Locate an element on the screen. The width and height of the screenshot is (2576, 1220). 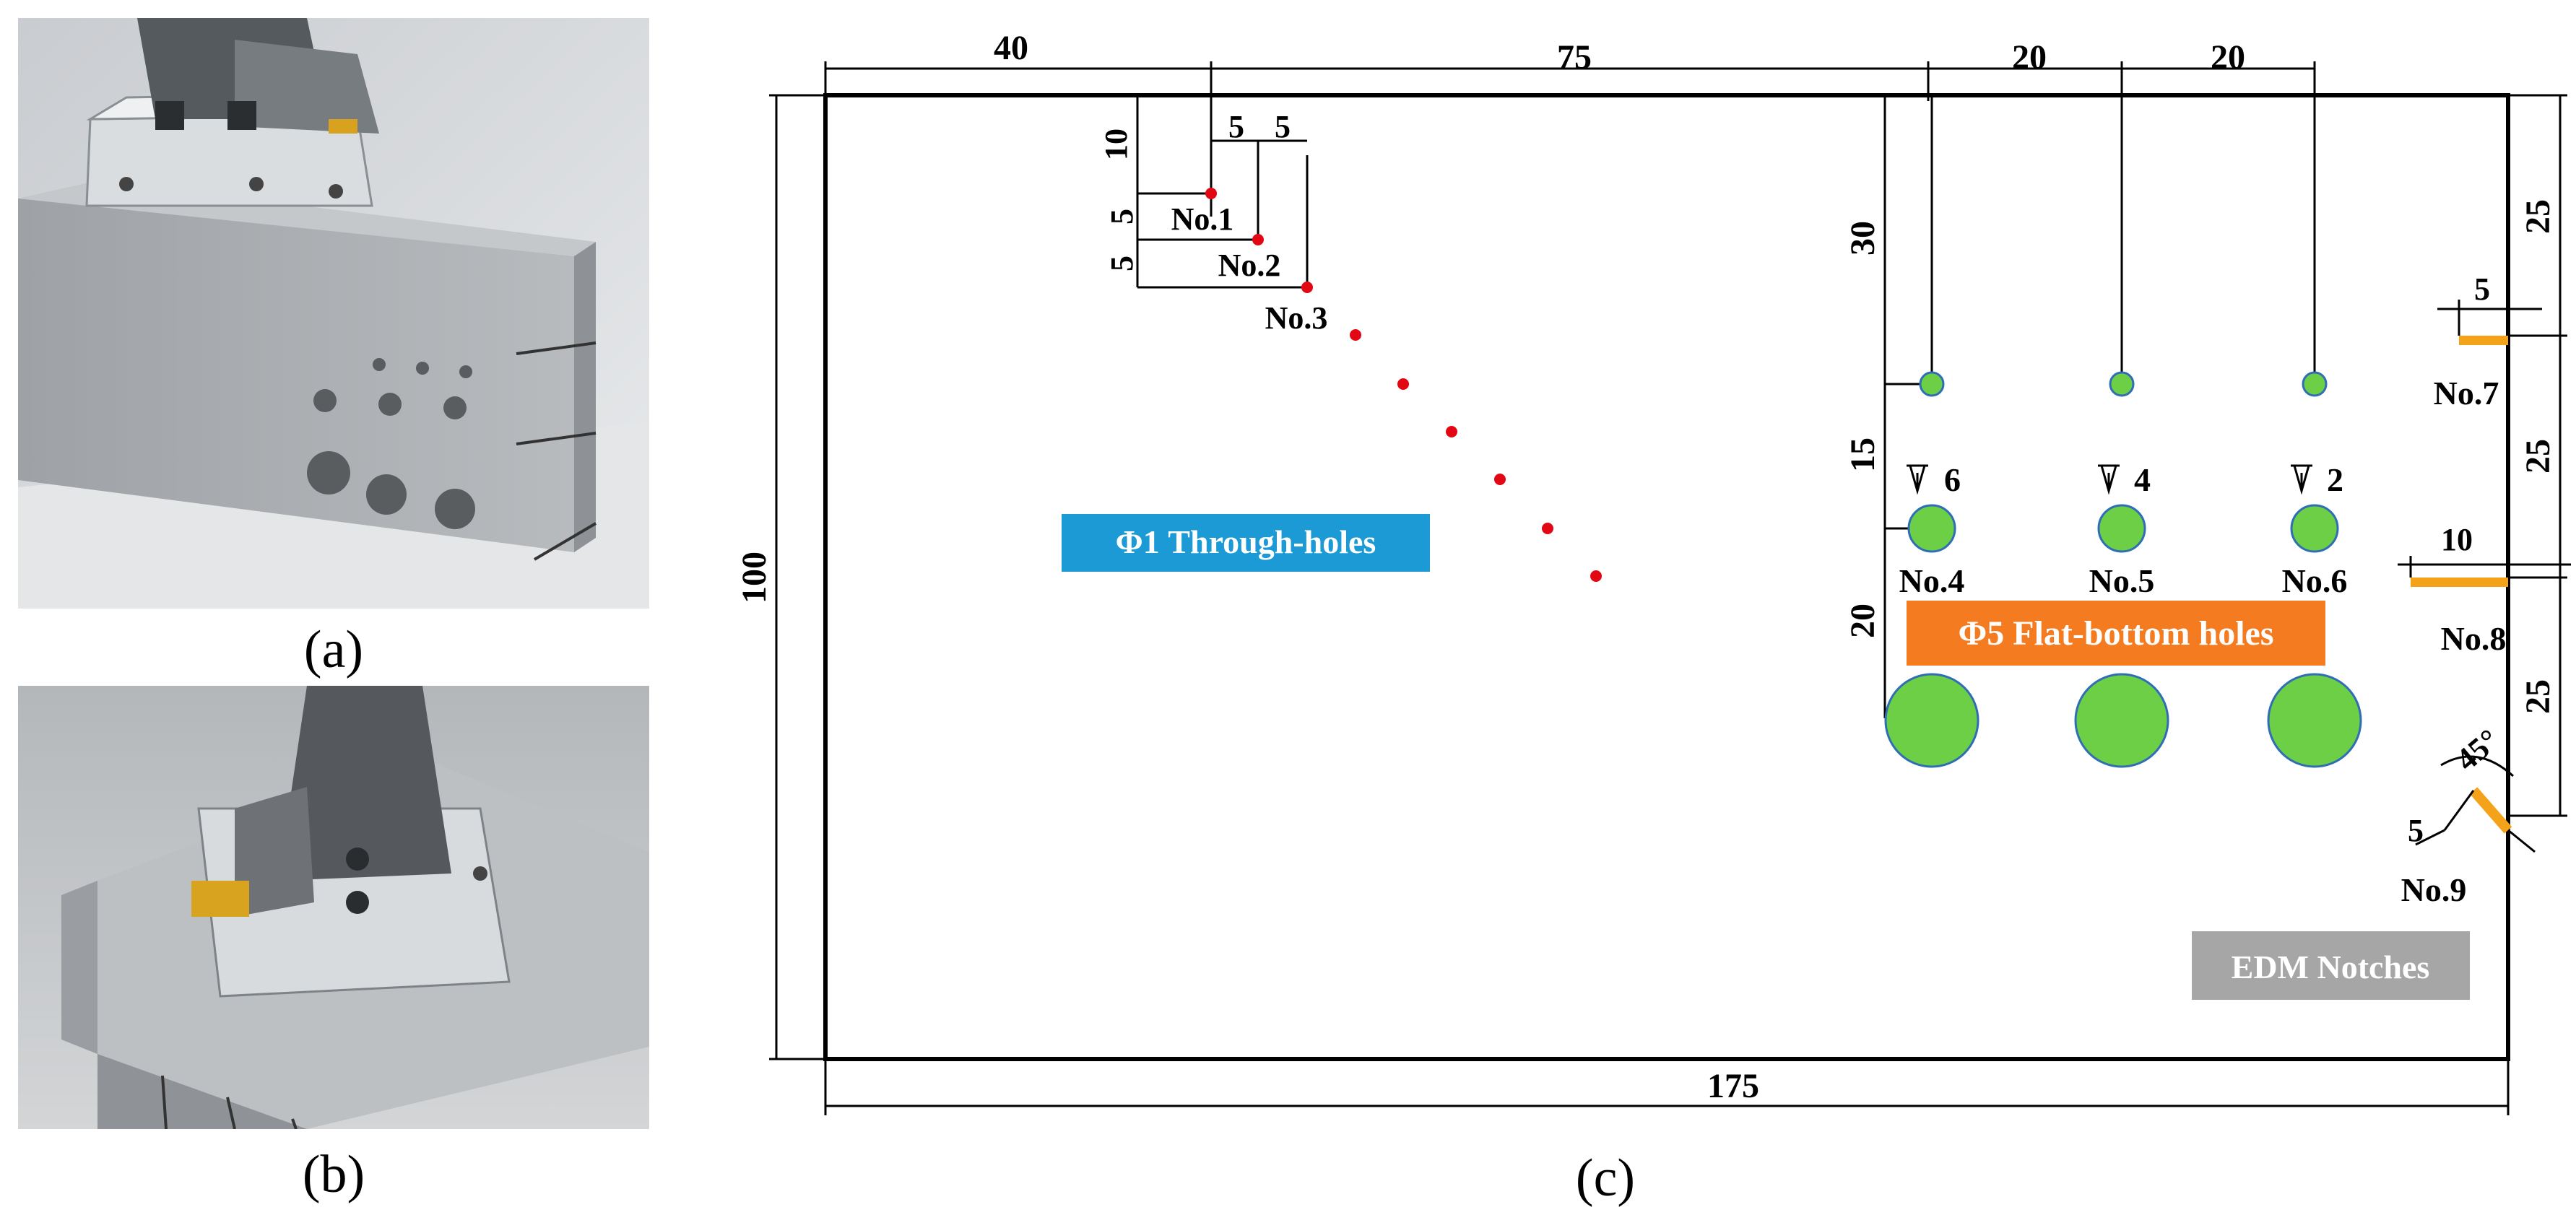
dim-left-100: 100 is located at coordinates (754, 578).